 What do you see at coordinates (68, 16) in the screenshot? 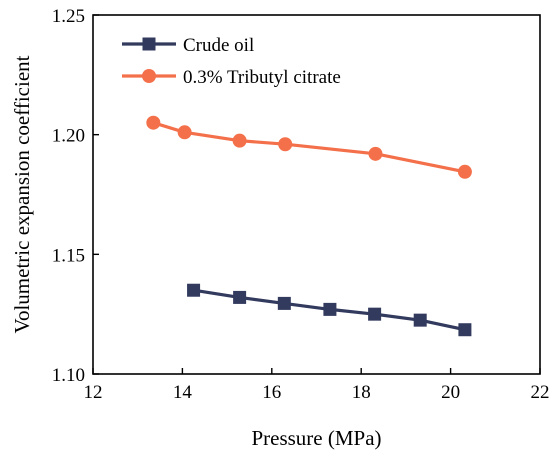
I see `y-tick-label: 1.25` at bounding box center [68, 16].